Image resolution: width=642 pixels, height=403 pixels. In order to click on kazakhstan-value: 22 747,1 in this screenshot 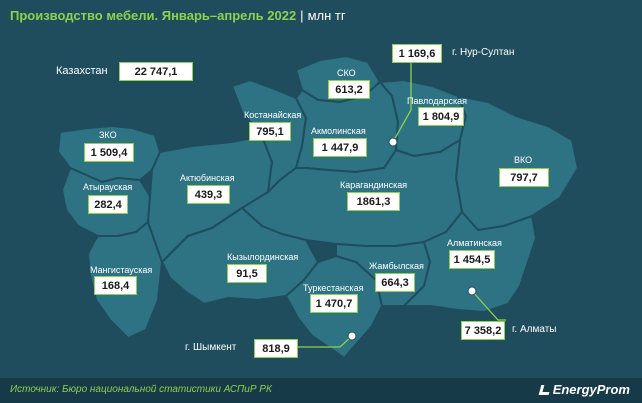, I will do `click(156, 71)`.